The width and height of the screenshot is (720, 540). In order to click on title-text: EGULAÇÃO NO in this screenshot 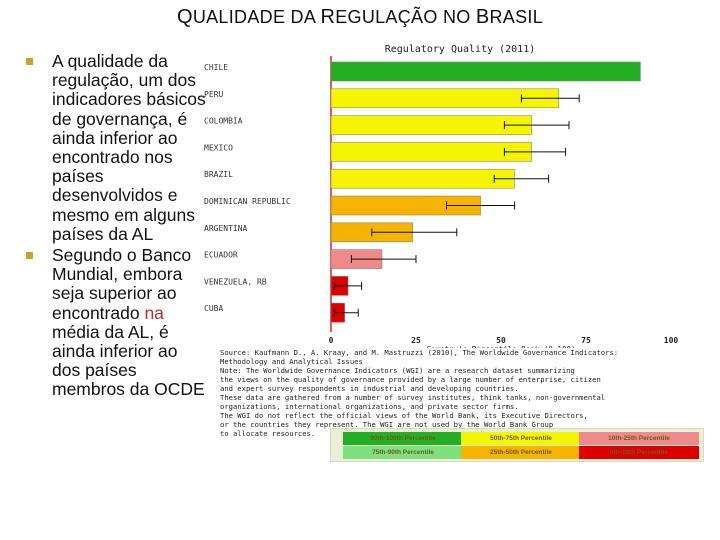, I will do `click(405, 17)`.